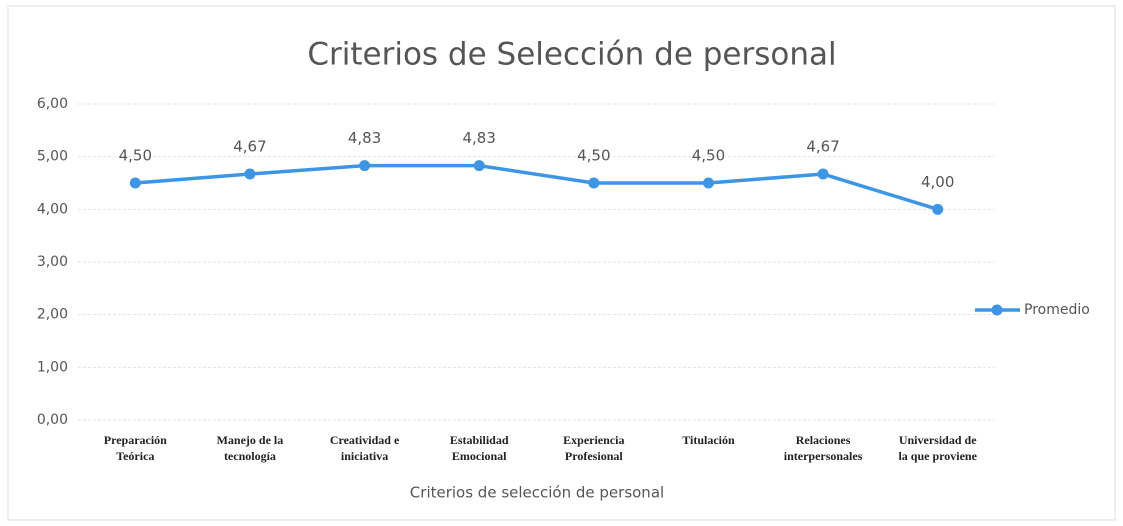 The image size is (1123, 526). What do you see at coordinates (997, 310) in the screenshot?
I see `legend-marker` at bounding box center [997, 310].